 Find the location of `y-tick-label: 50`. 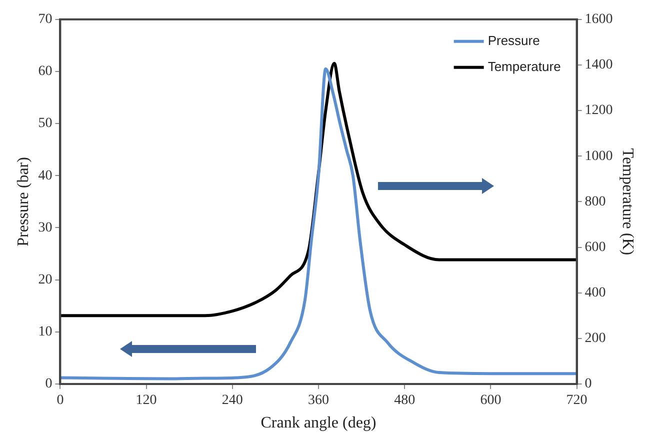

y-tick-label: 50 is located at coordinates (45, 124).